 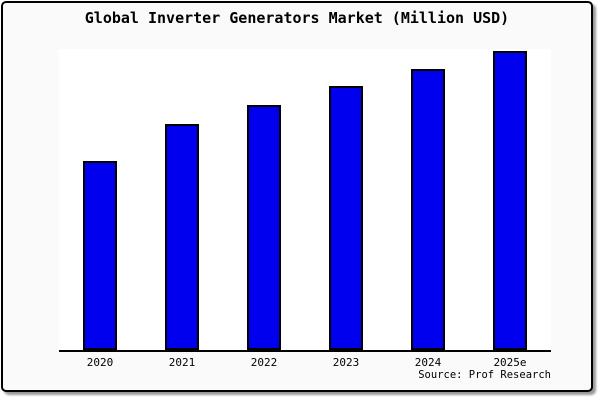 I want to click on bar-slot-2023, so click(x=346, y=199).